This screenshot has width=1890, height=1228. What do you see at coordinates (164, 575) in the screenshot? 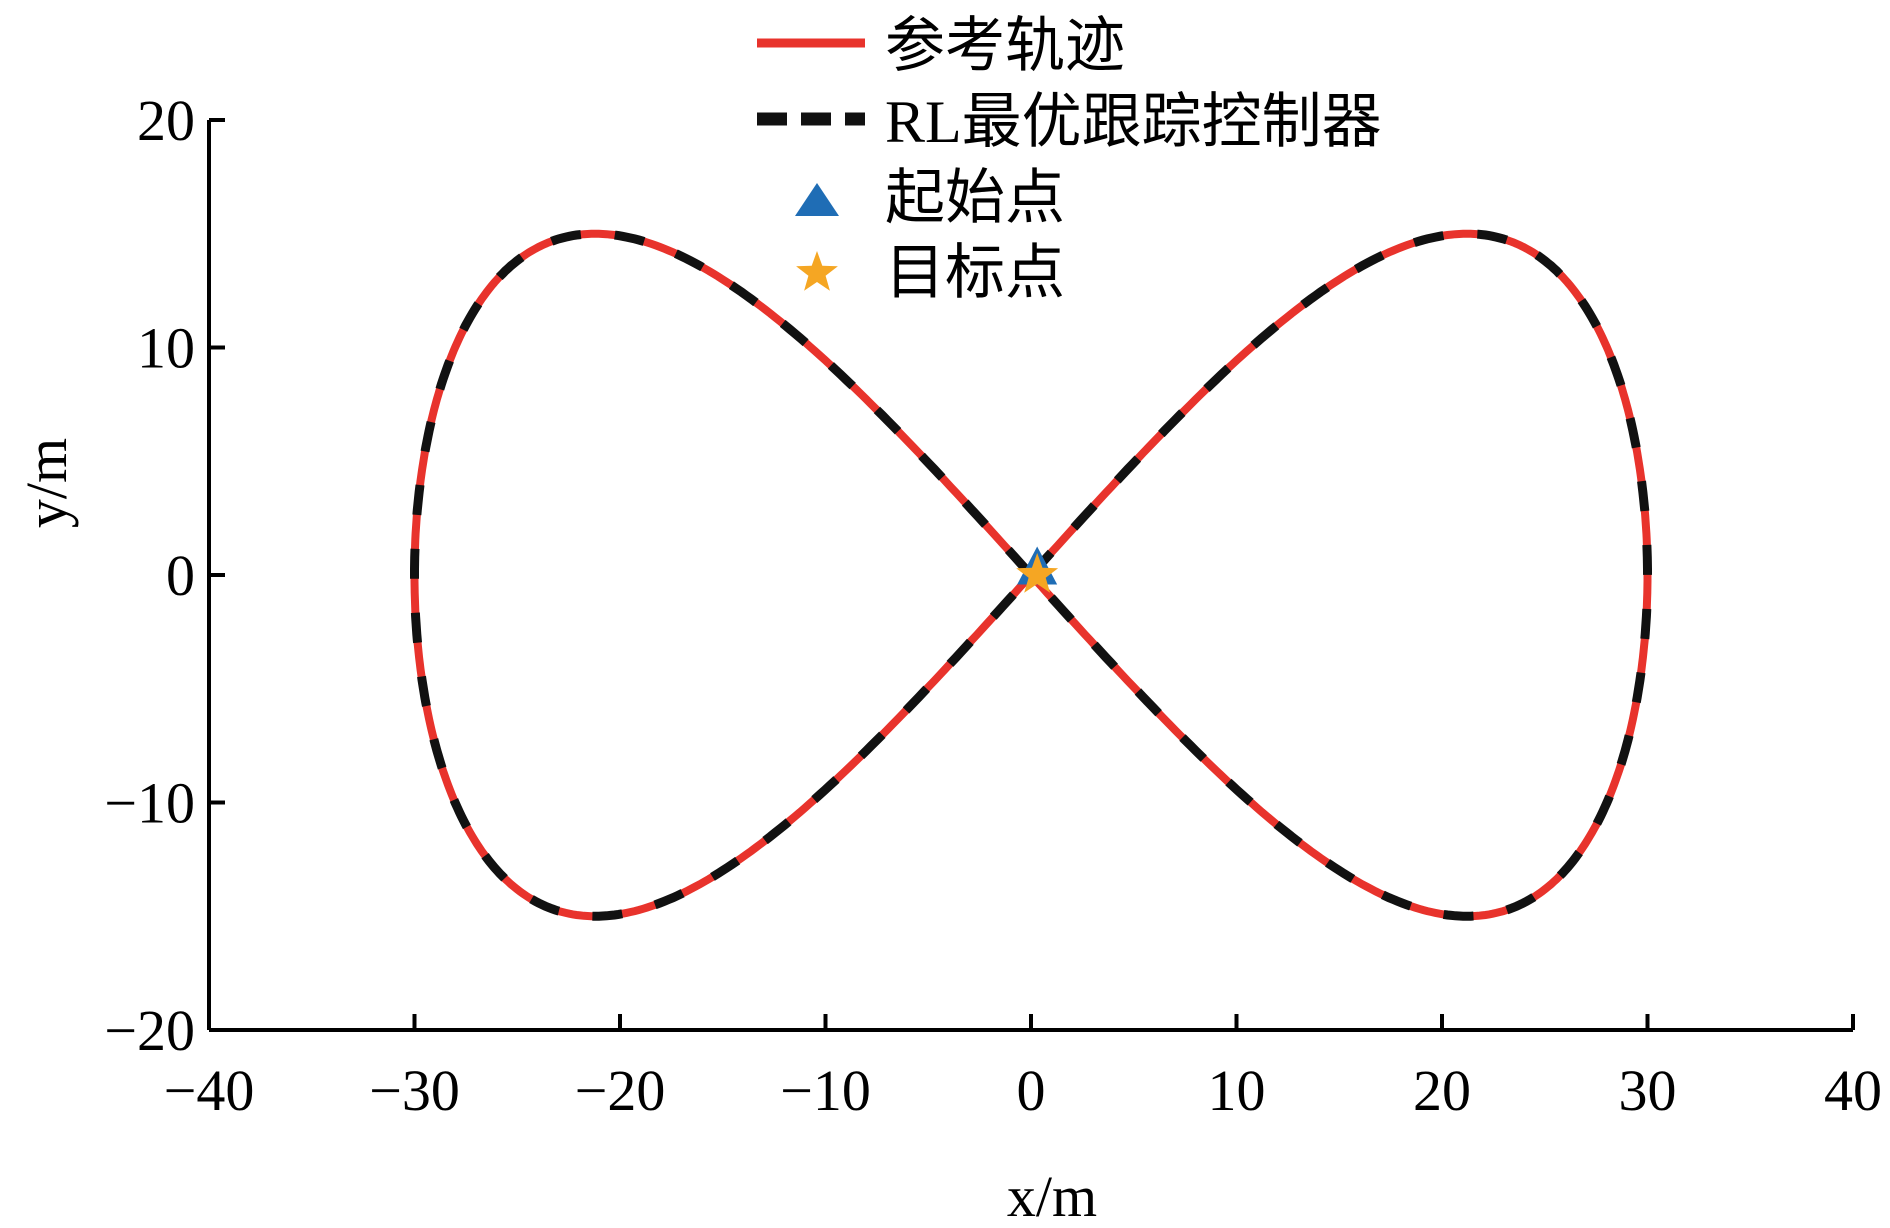
I see `y-ticks: −20 −10 0 10 20` at bounding box center [164, 575].